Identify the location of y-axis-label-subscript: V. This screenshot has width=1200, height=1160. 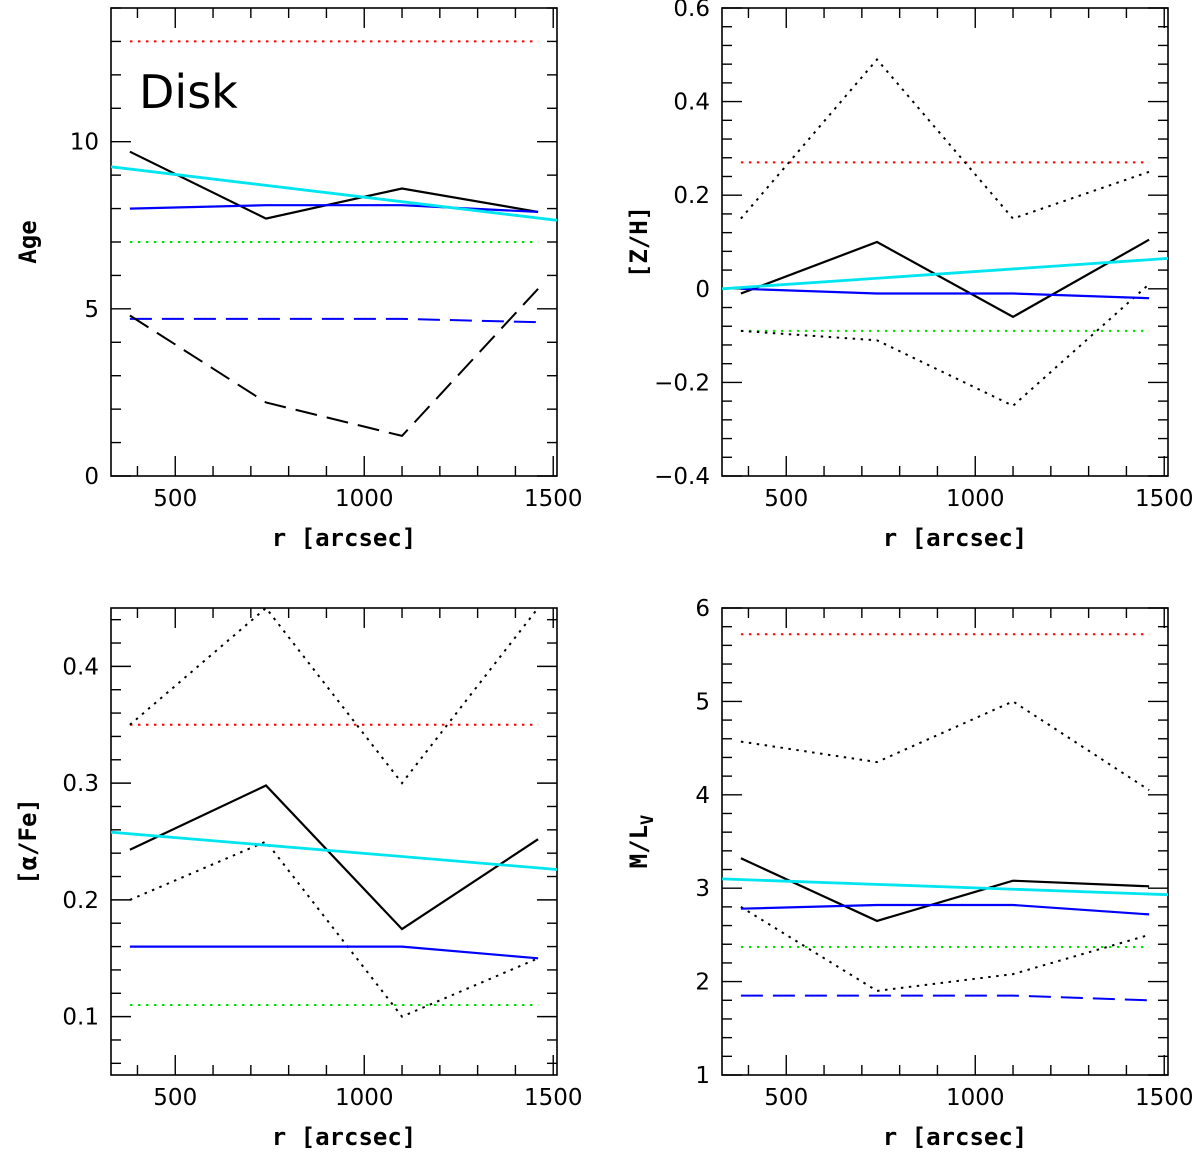
(648, 820).